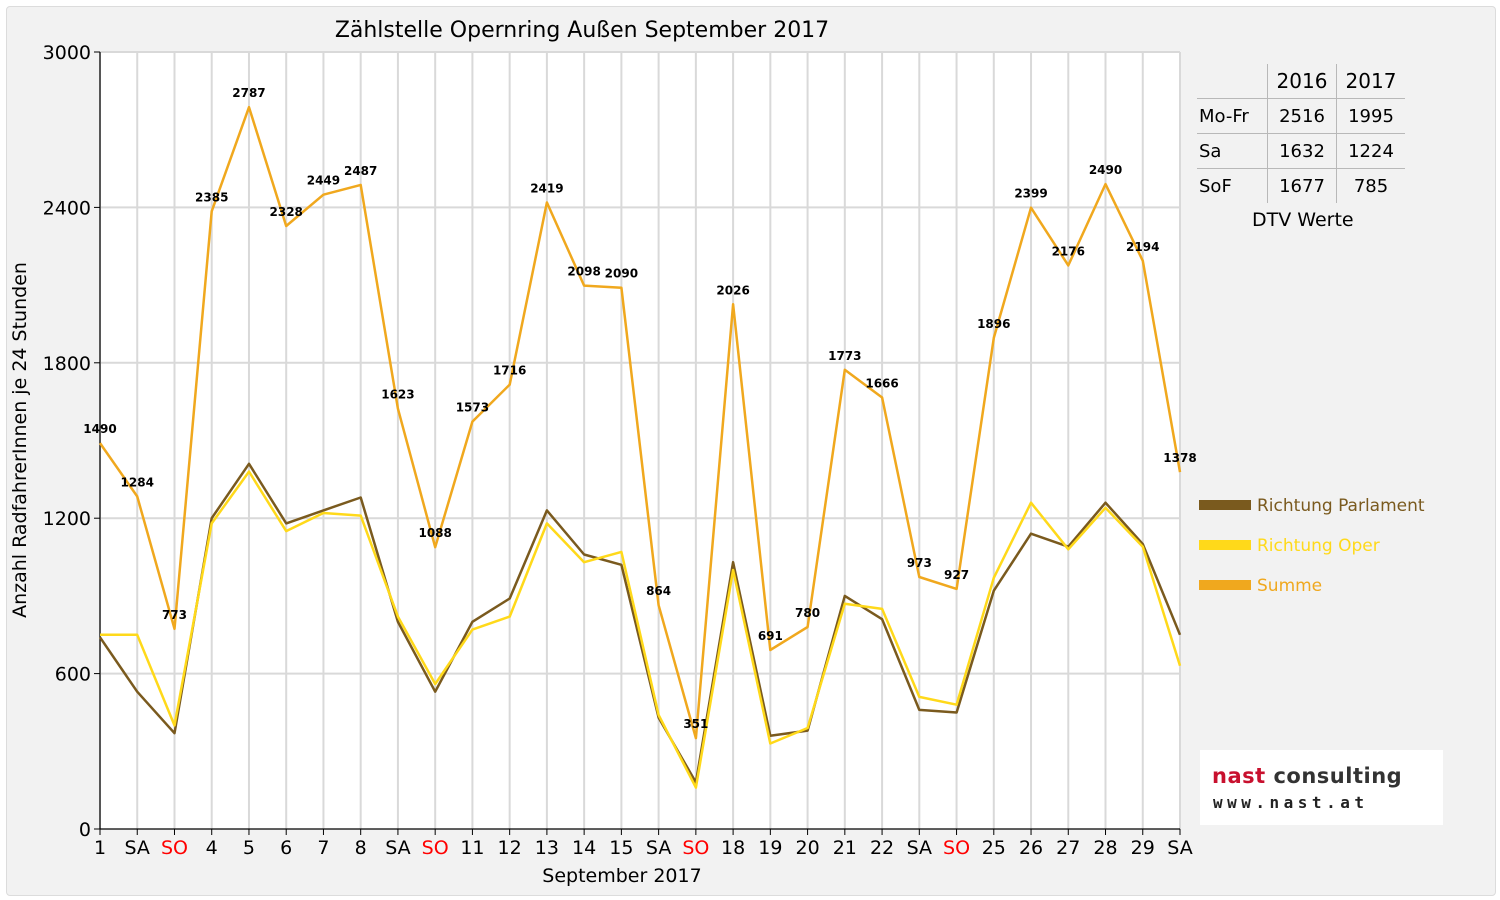 The width and height of the screenshot is (1500, 900). Describe the element at coordinates (100, 848) in the screenshot. I see `x-tick-label: 1` at that location.